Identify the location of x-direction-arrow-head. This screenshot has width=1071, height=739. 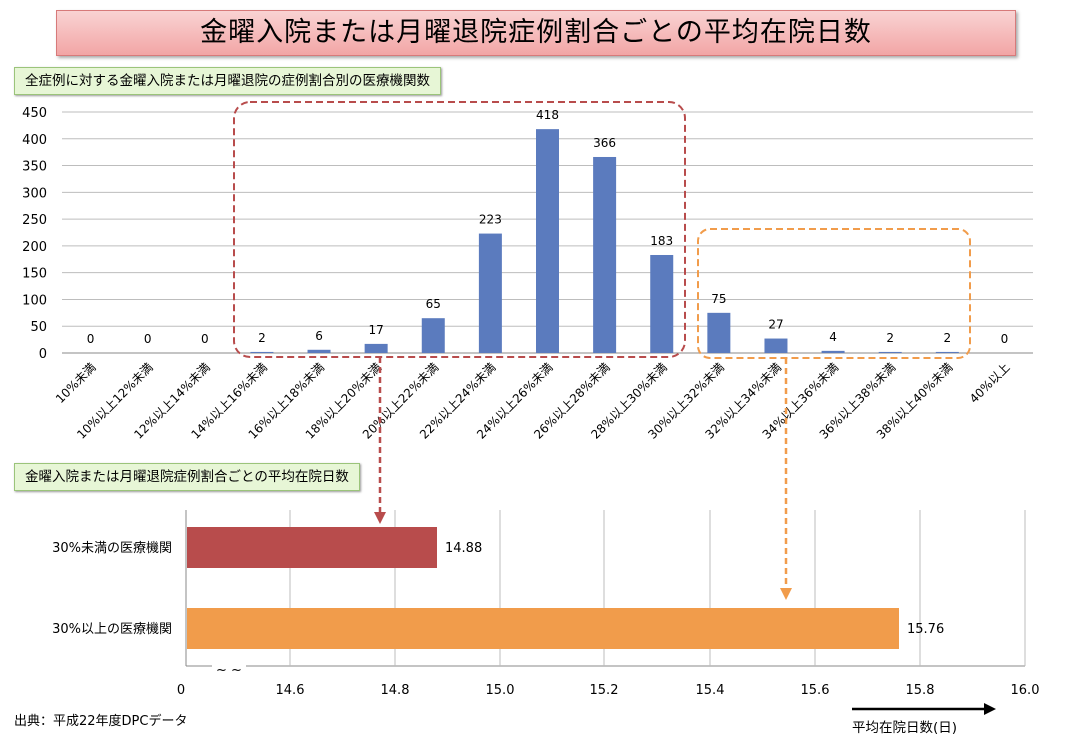
(990, 709).